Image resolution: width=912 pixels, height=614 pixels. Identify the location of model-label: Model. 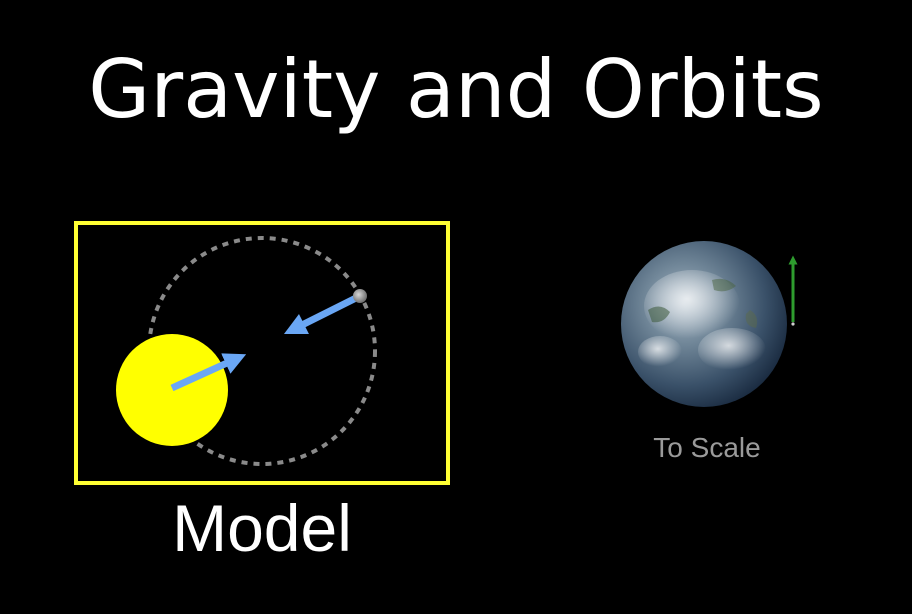
(262, 528).